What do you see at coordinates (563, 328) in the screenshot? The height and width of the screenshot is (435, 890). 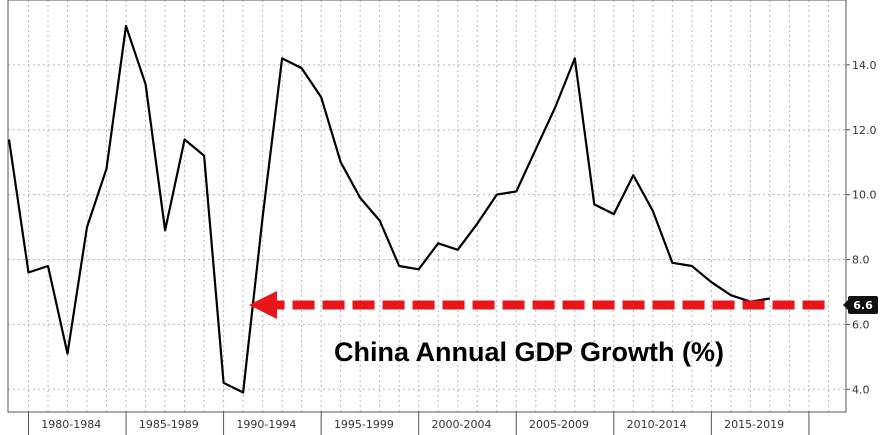 I see `annotation-layer: China Annual GDP Growth (%) 6.6` at bounding box center [563, 328].